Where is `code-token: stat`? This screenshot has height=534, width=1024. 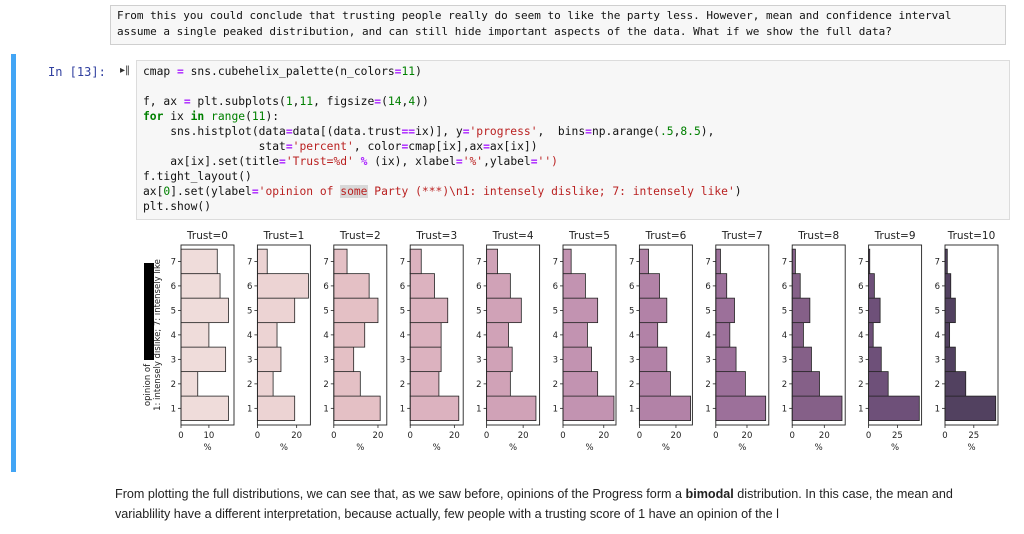 code-token: stat is located at coordinates (214, 146).